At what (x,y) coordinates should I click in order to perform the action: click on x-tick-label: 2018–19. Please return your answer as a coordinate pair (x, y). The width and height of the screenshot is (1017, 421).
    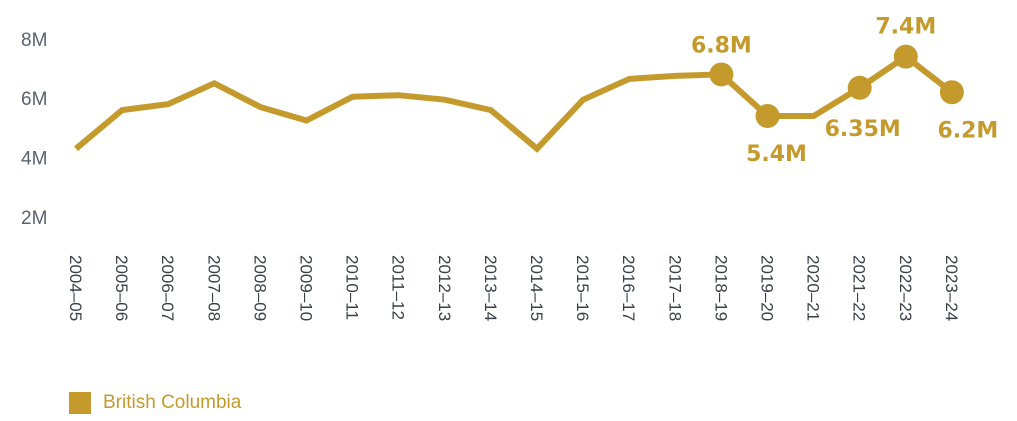
    Looking at the image, I should click on (720, 288).